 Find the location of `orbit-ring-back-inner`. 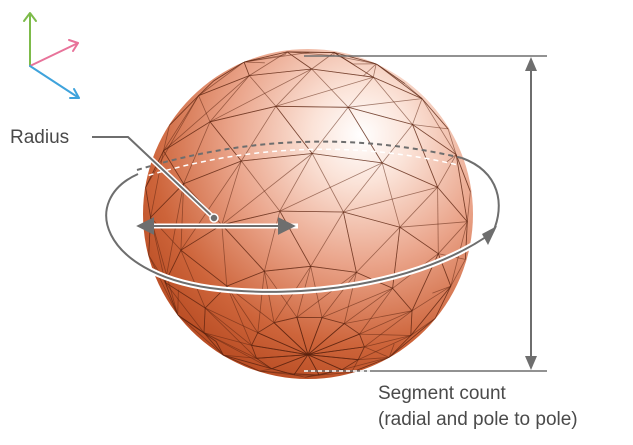

orbit-ring-back-inner is located at coordinates (299, 163).